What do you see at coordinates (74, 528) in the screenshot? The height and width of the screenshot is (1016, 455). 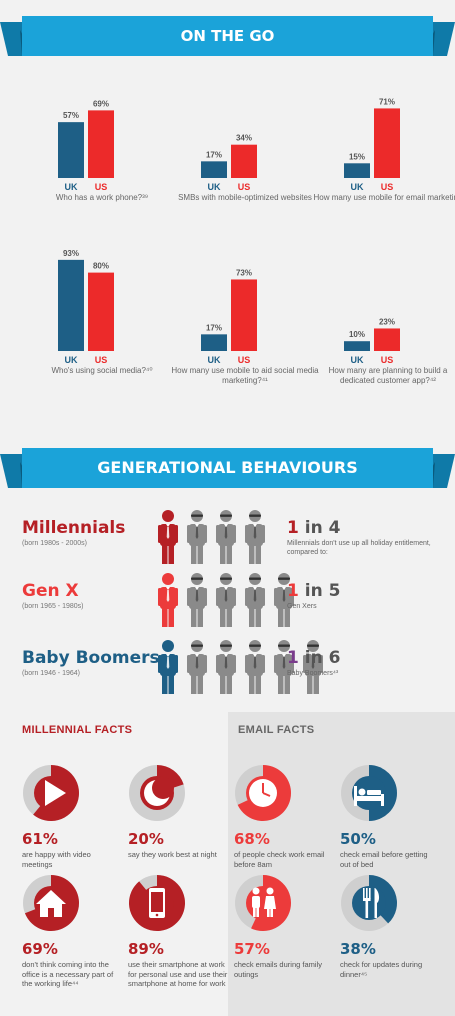 I see `generation-name: Millennials` at bounding box center [74, 528].